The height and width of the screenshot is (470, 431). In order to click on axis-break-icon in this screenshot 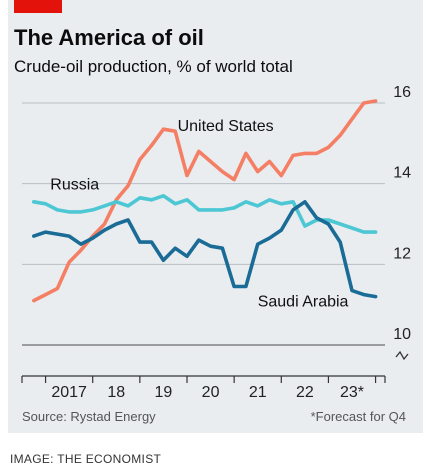, I will do `click(402, 355)`.